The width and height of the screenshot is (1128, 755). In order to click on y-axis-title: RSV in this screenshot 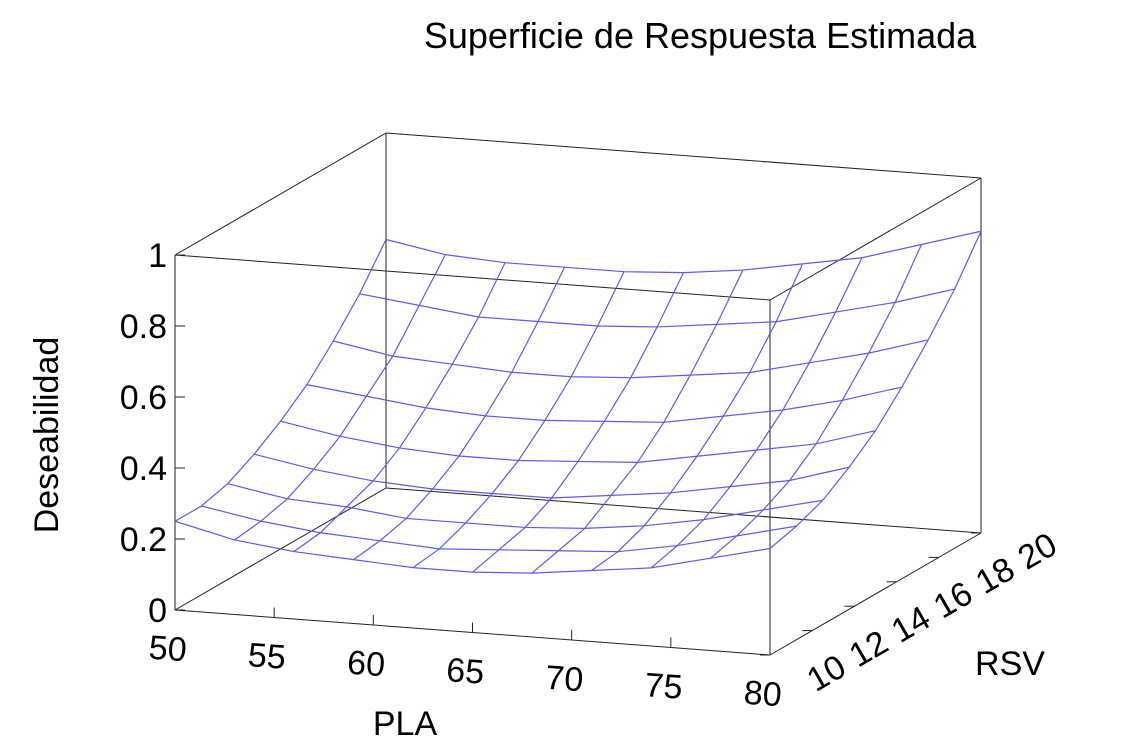, I will do `click(1010, 664)`.